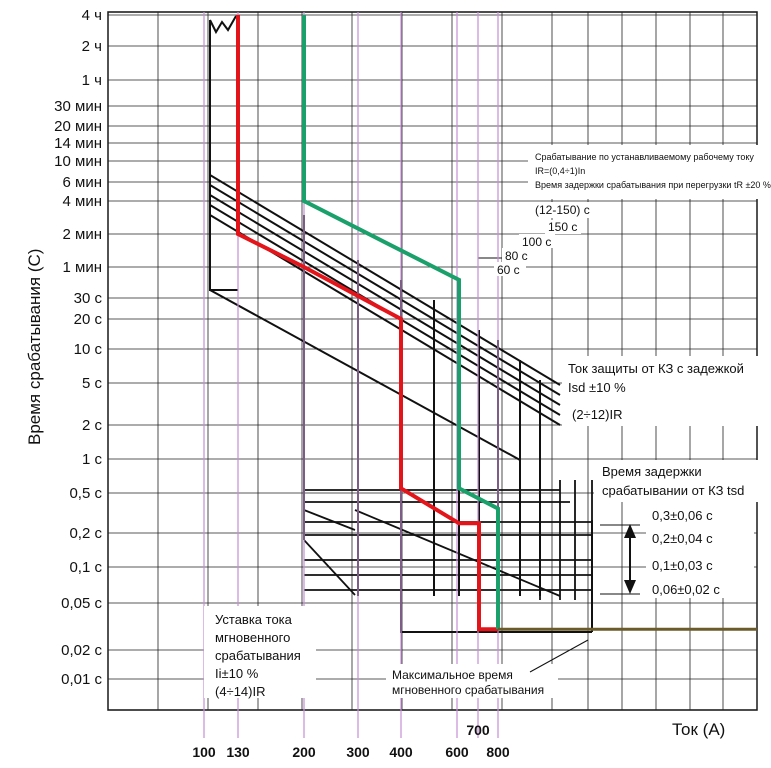  What do you see at coordinates (83, 182) in the screenshot?
I see `y-tick-label: 6 мин` at bounding box center [83, 182].